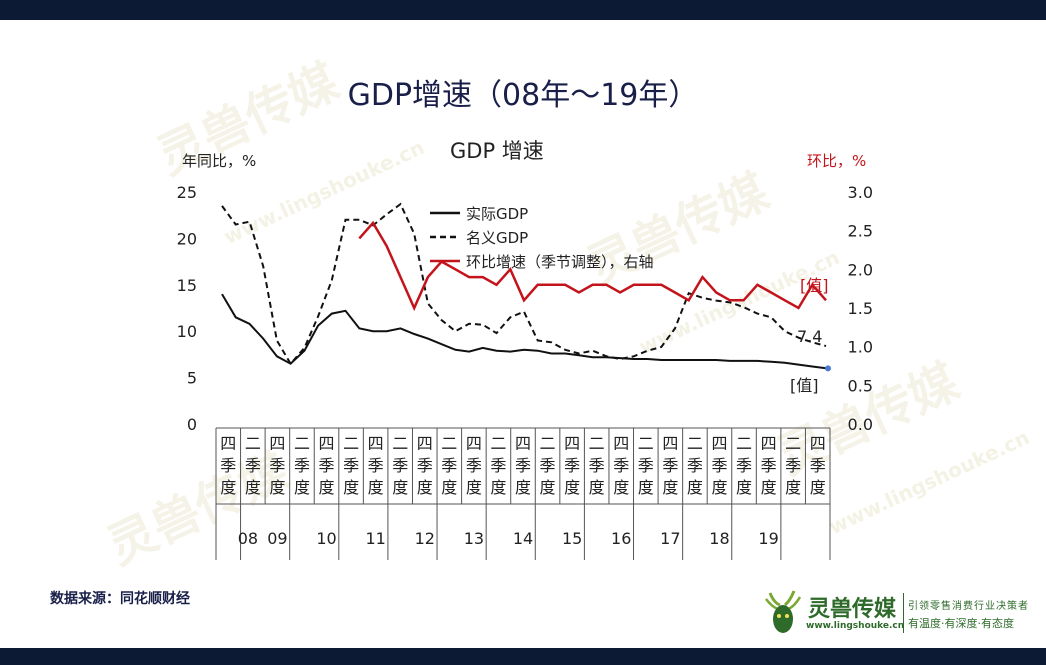 The image size is (1046, 665). What do you see at coordinates (120, 599) in the screenshot?
I see `source-note: 数据来源：同花顺财经` at bounding box center [120, 599].